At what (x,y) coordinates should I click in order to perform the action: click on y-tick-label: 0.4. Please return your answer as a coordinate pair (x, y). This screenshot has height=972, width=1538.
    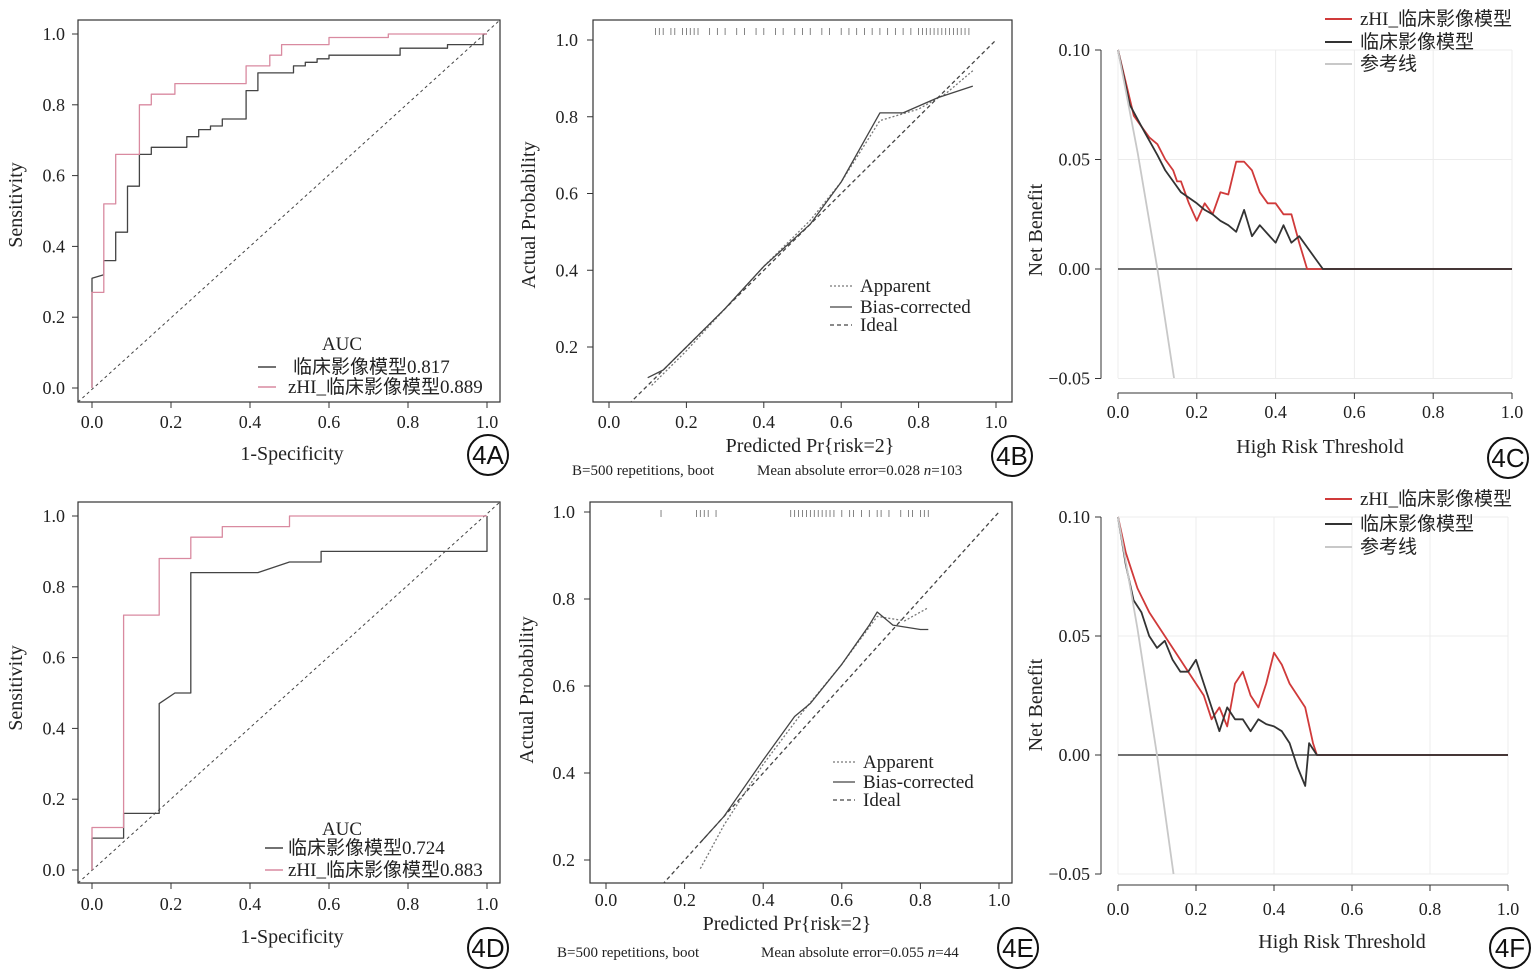
    Looking at the image, I should click on (567, 270).